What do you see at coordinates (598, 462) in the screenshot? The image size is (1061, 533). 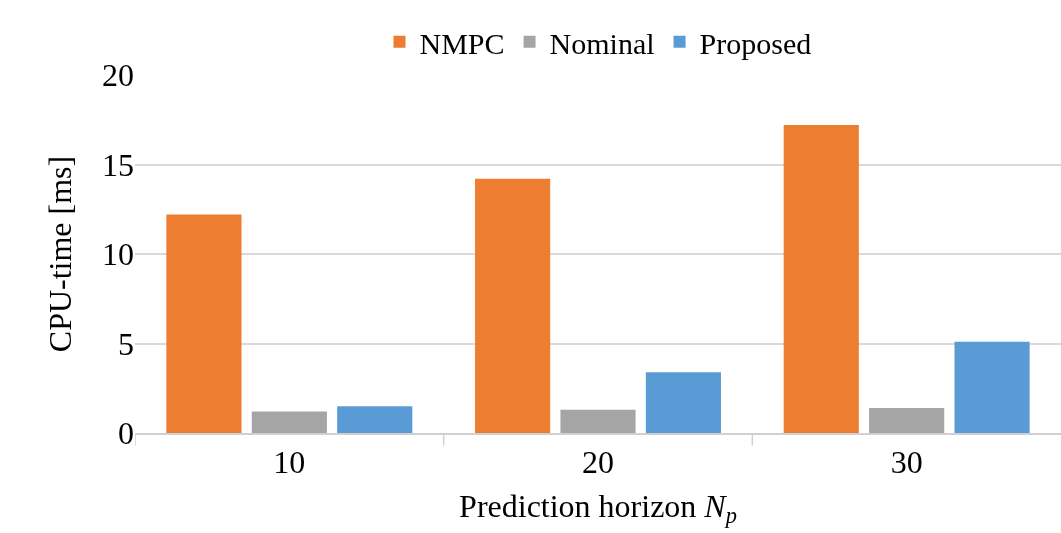 I see `x-tick-label: 20` at bounding box center [598, 462].